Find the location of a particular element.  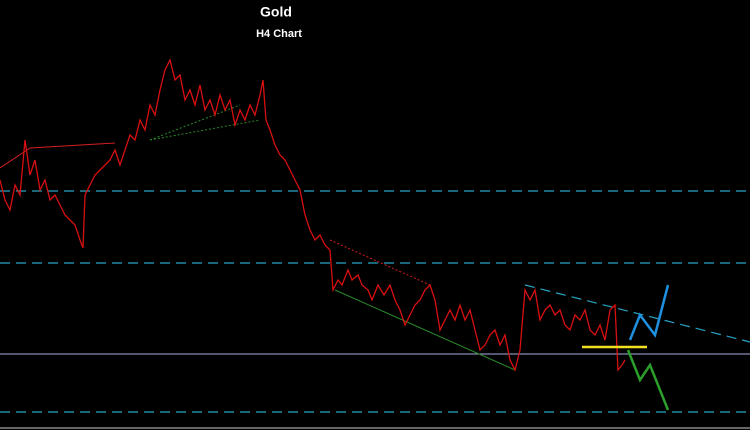

chart-subtitle: H4 Chart is located at coordinates (279, 34).